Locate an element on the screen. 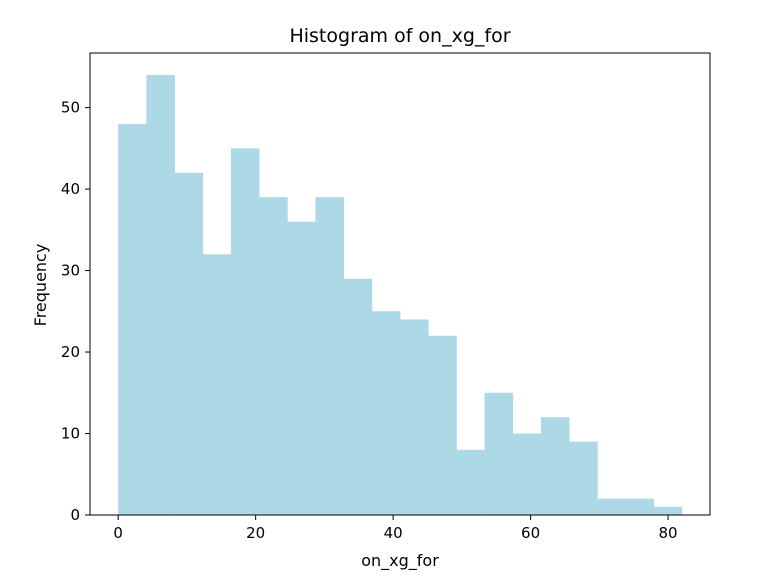  x-axis-label: on_xg_for is located at coordinates (400, 561).